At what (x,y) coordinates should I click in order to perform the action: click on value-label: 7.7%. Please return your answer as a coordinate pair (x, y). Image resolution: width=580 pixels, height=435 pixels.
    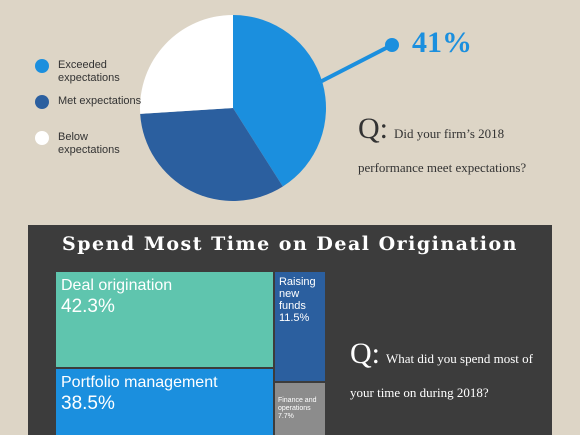
    Looking at the image, I should click on (285, 416).